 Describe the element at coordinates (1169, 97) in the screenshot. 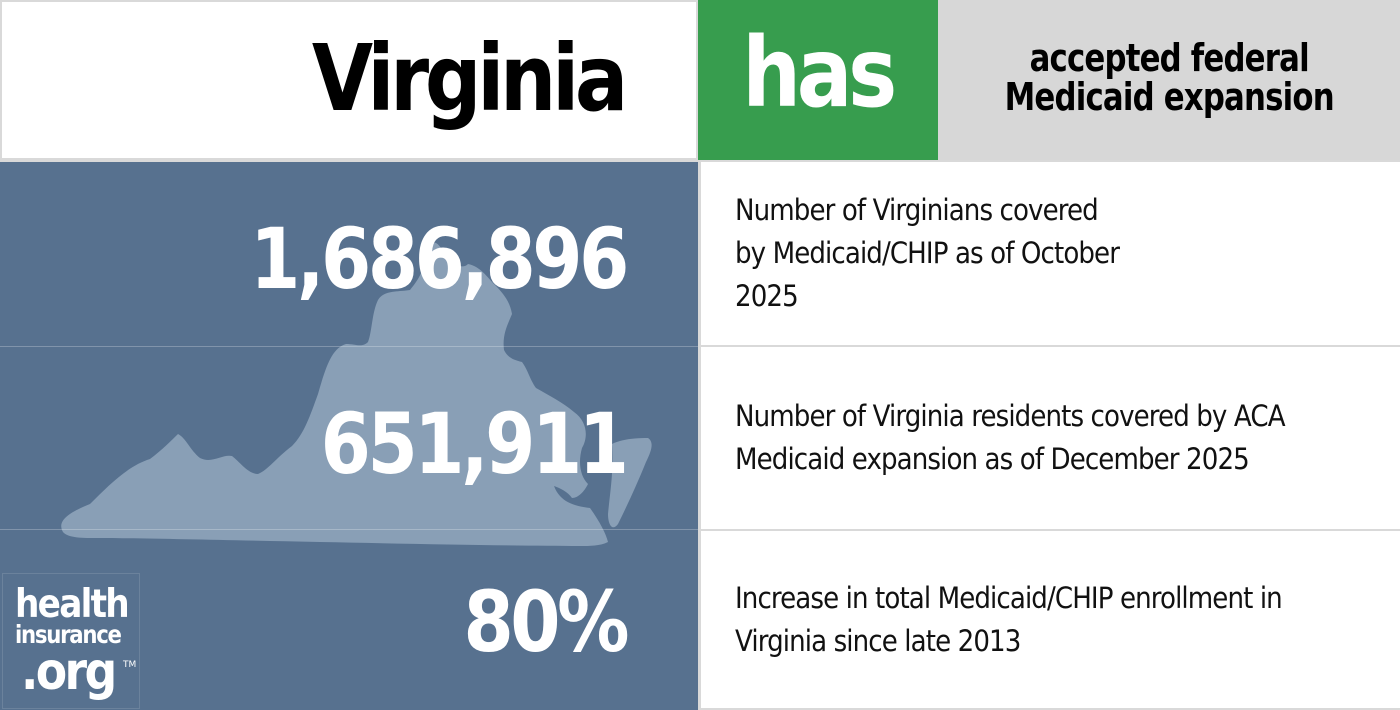

I see `status-description-line2: Medicaid expansion` at that location.